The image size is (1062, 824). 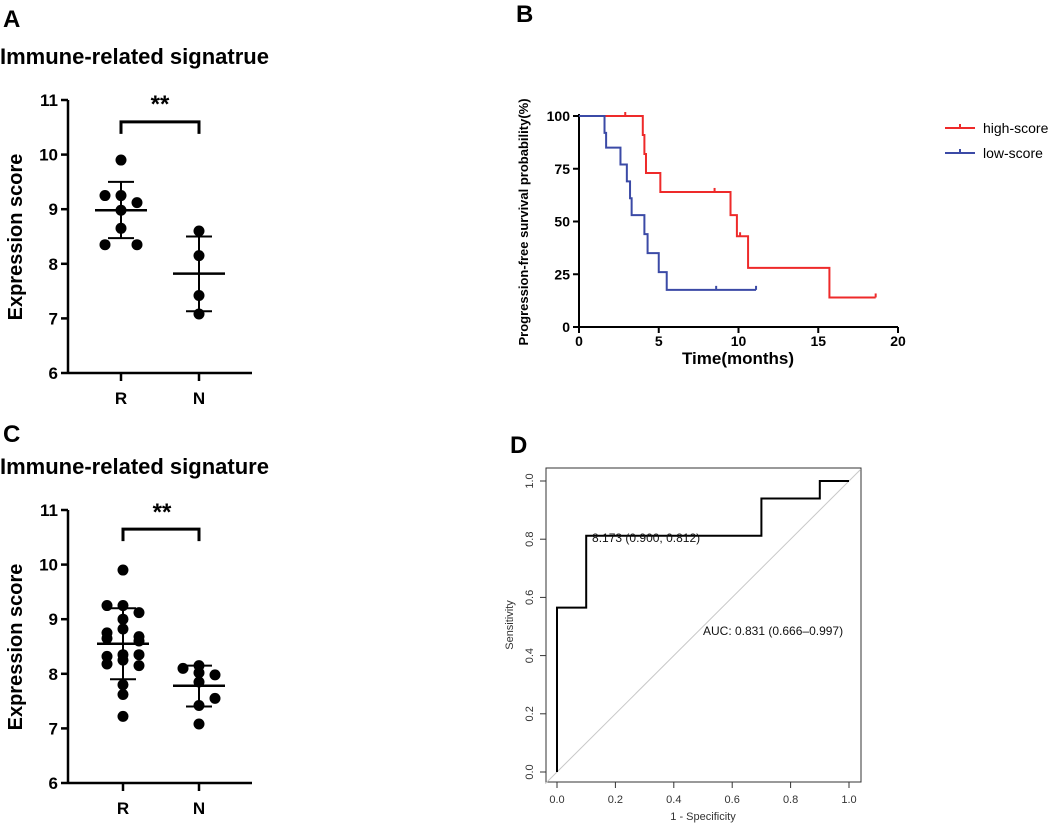 What do you see at coordinates (579, 341) in the screenshot?
I see `x-tick-label: 0` at bounding box center [579, 341].